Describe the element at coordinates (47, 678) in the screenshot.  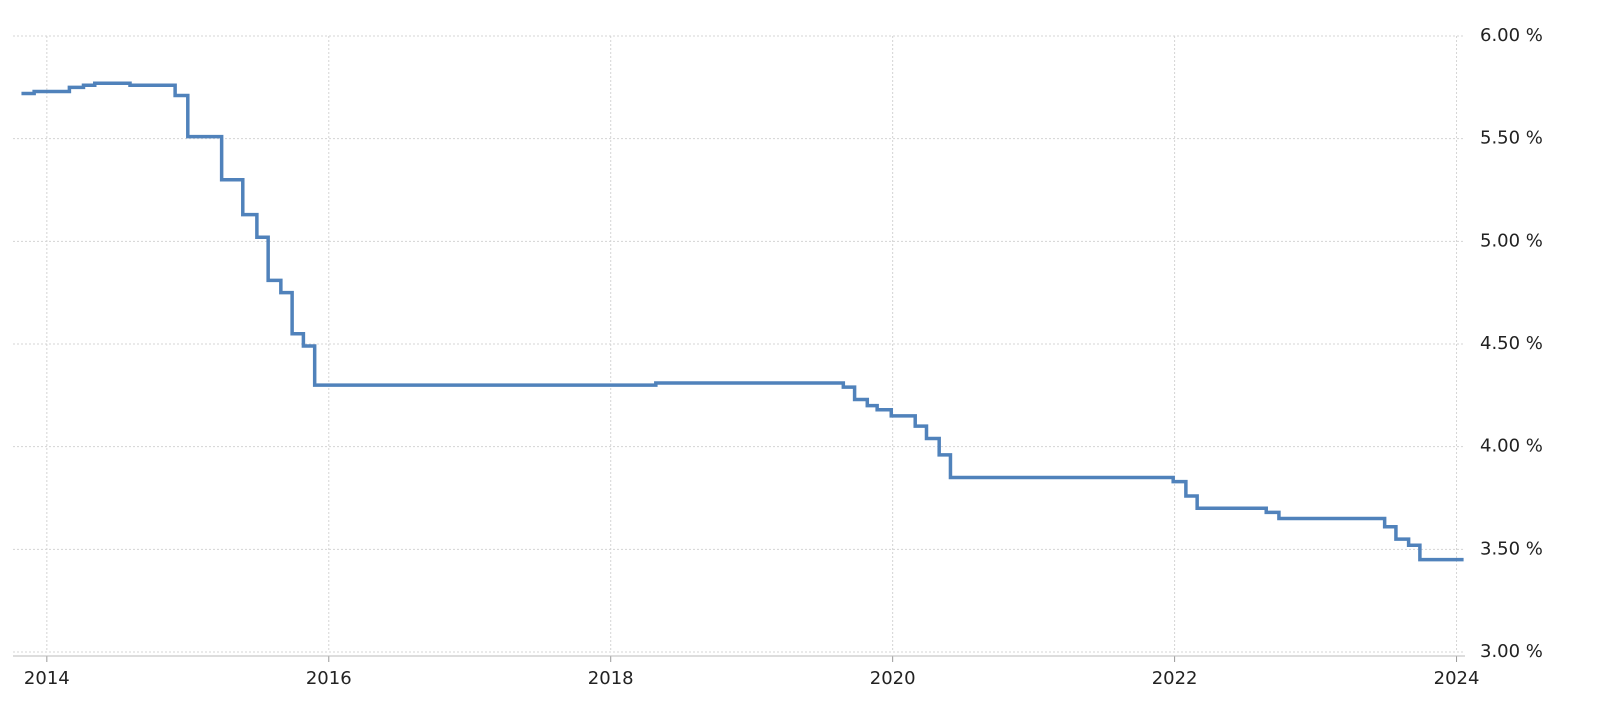
I see `x-tick-label: 2014` at that location.